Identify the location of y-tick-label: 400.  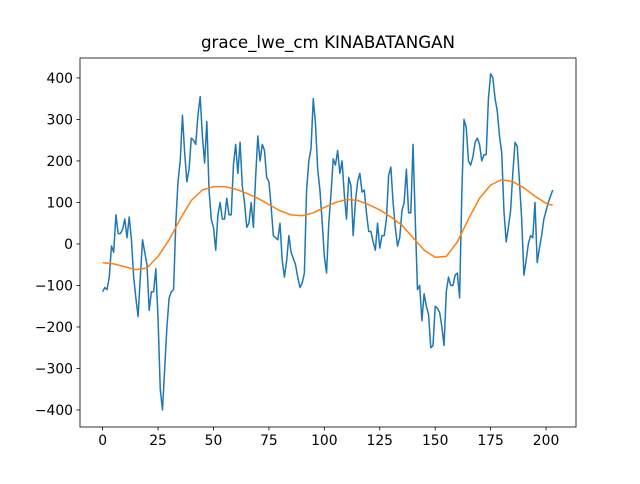
(59, 79).